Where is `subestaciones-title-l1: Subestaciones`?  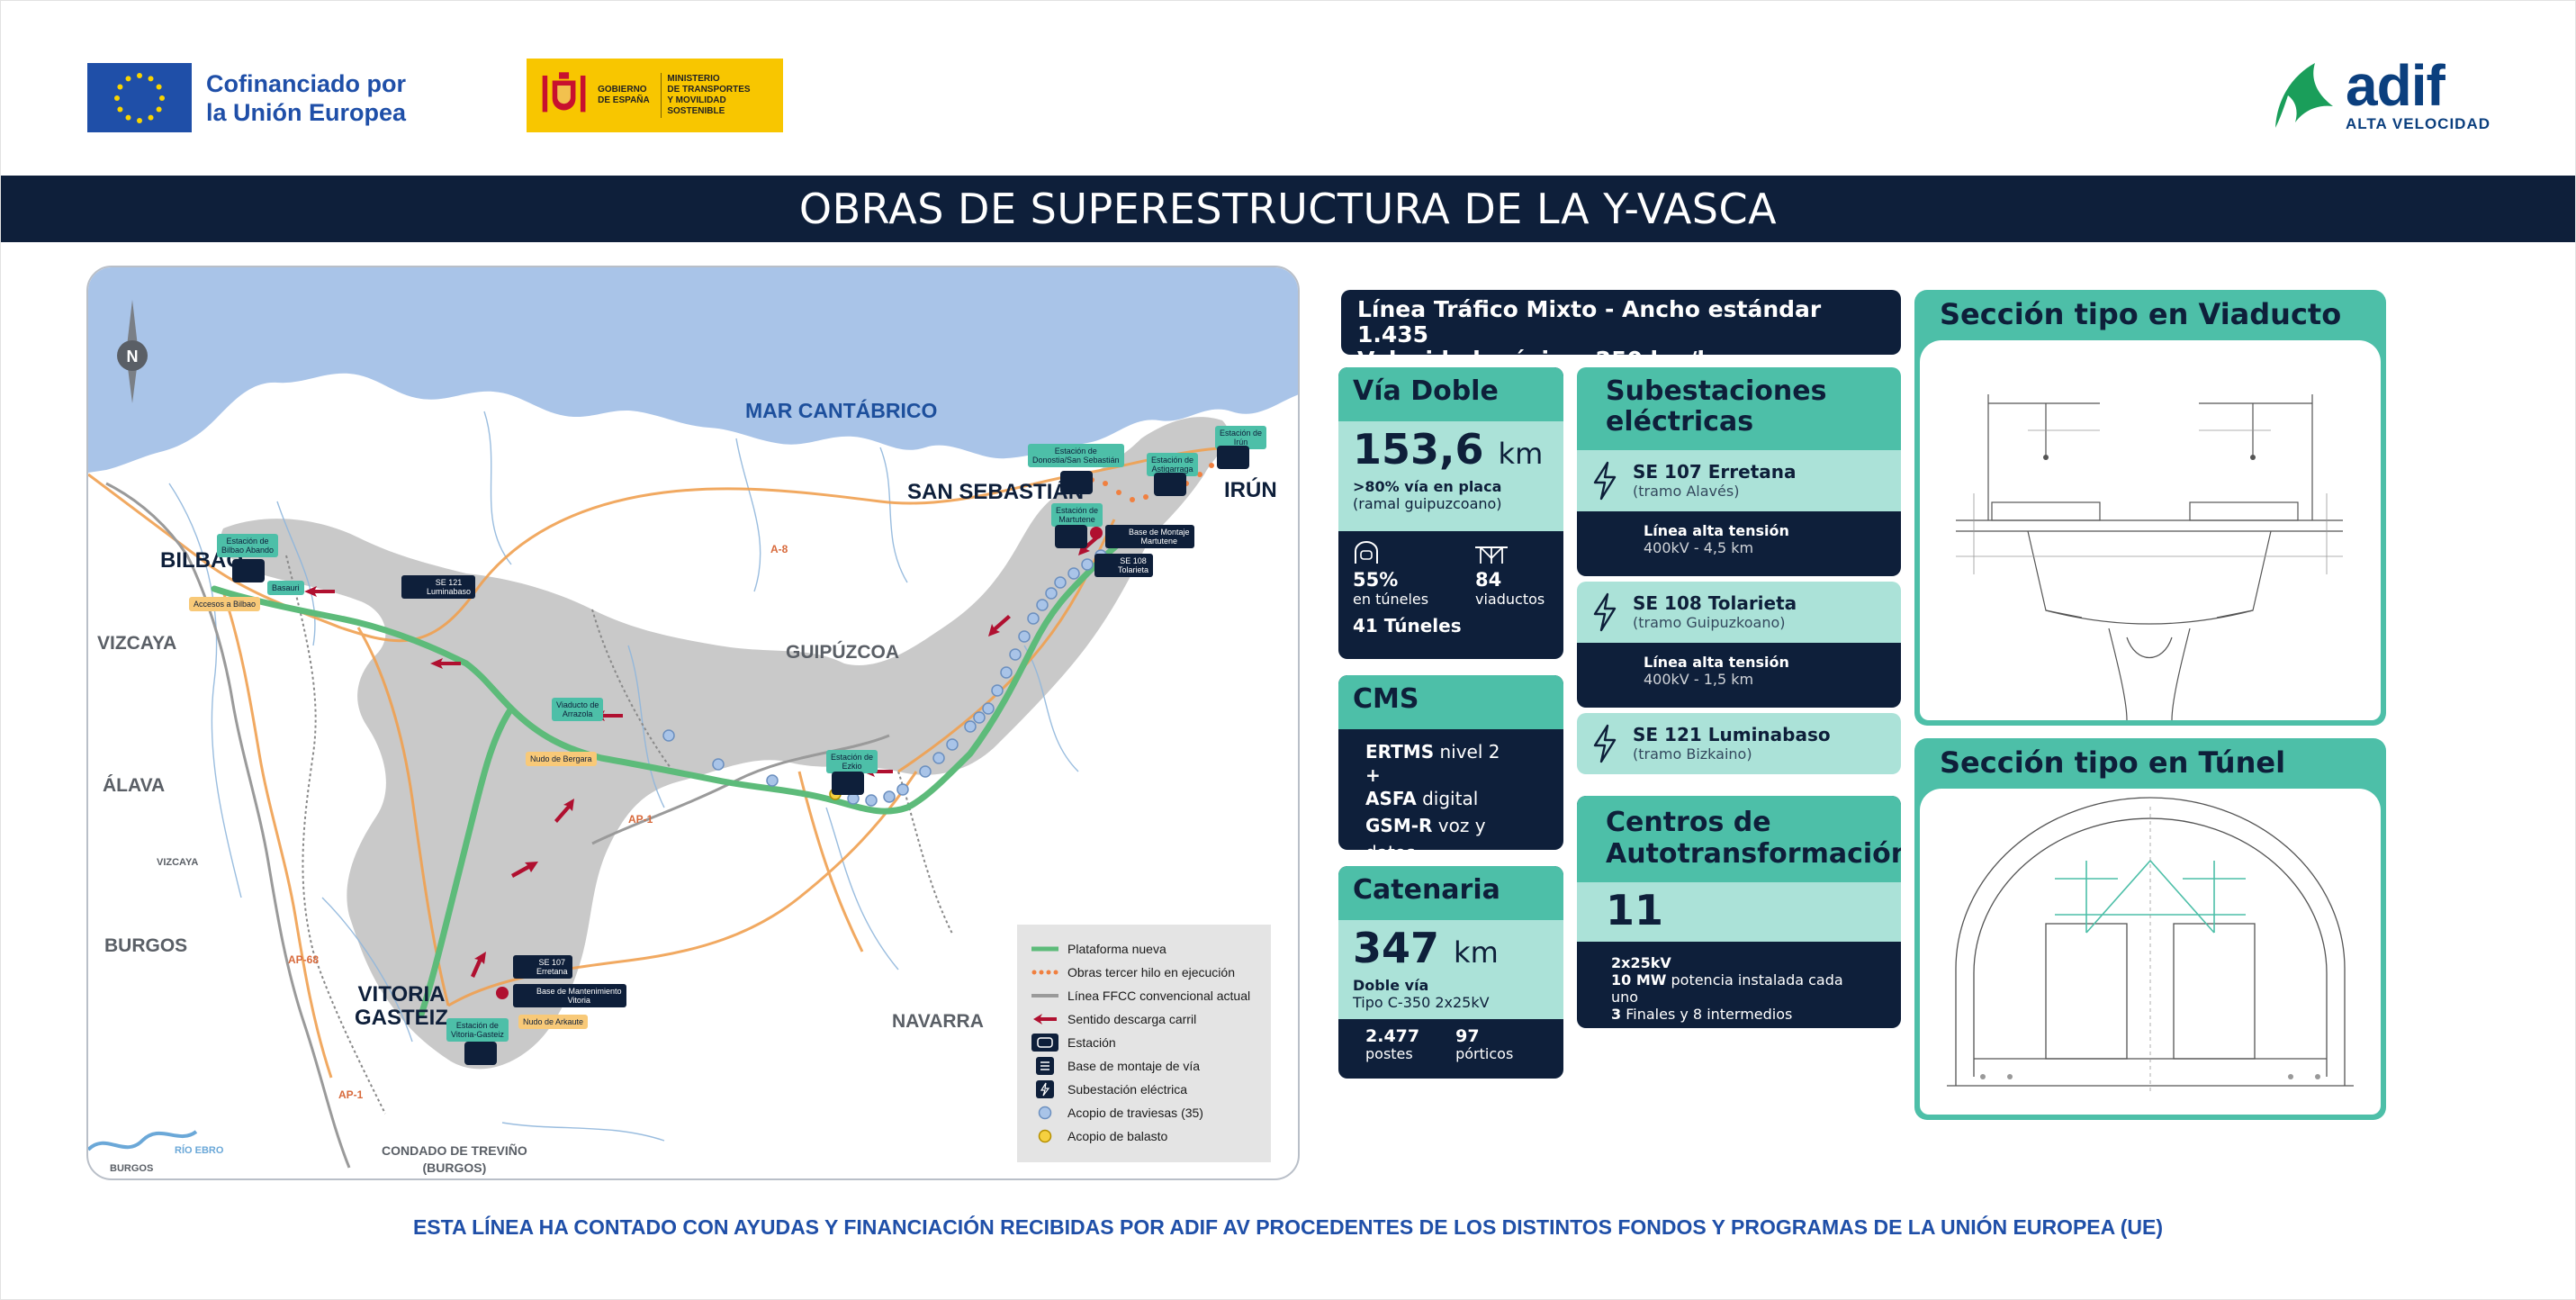 subestaciones-title-l1: Subestaciones is located at coordinates (1716, 391).